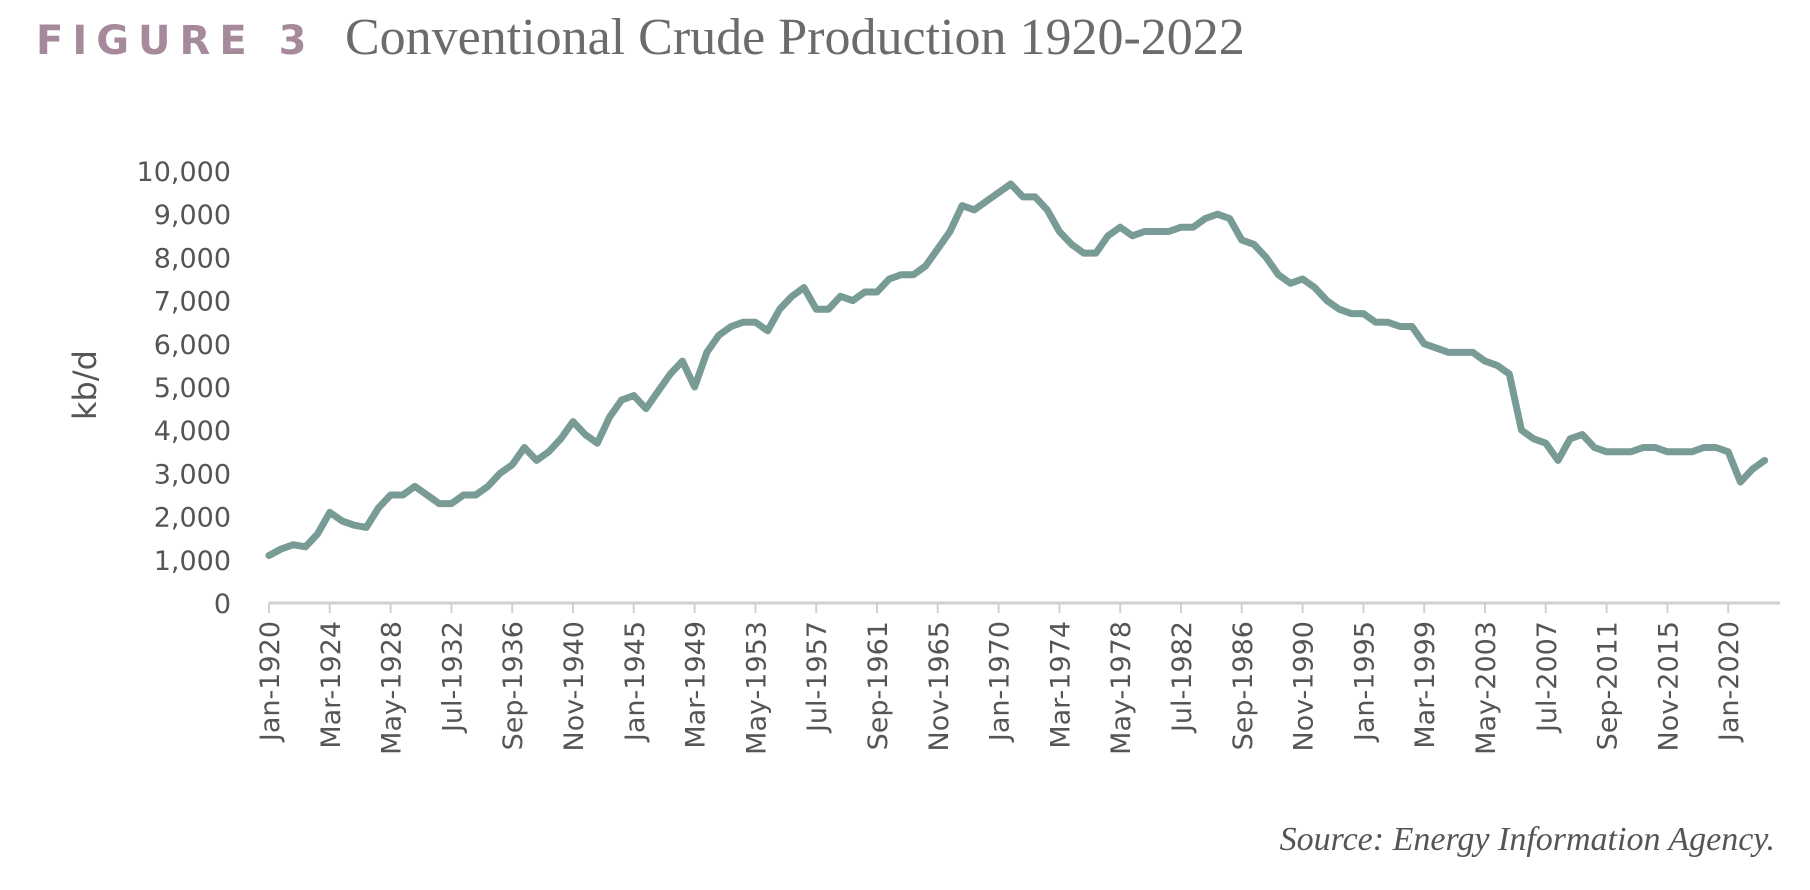 This screenshot has height=890, width=1810. Describe the element at coordinates (1182, 677) in the screenshot. I see `x-tick-label: Jul-1982` at that location.